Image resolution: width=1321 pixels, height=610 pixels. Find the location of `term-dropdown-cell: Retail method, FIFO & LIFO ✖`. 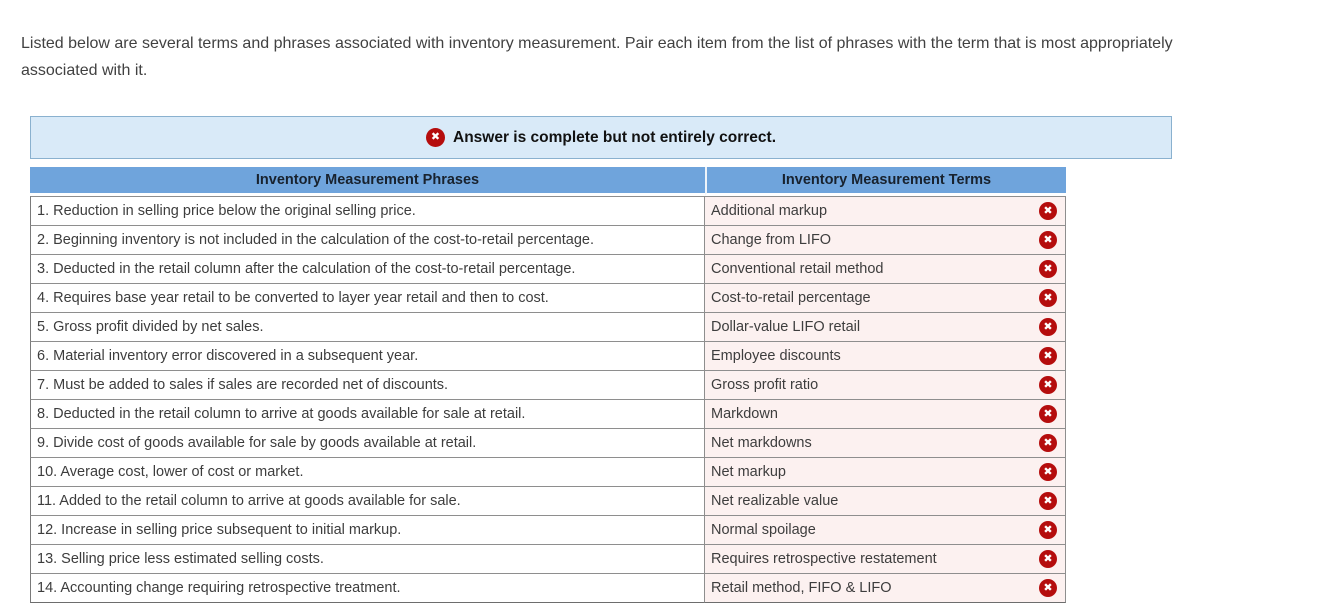

term-dropdown-cell: Retail method, FIFO & LIFO ✖ is located at coordinates (885, 588).